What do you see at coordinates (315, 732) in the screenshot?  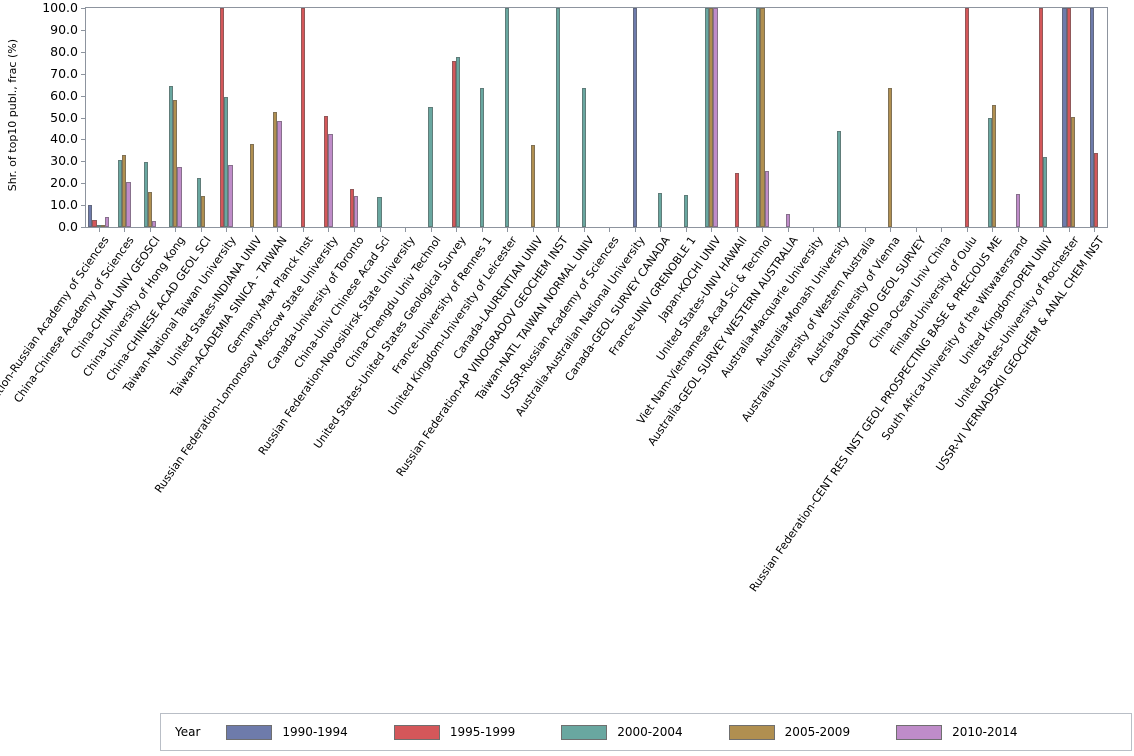 I see `legend-label: 1990-1994` at bounding box center [315, 732].